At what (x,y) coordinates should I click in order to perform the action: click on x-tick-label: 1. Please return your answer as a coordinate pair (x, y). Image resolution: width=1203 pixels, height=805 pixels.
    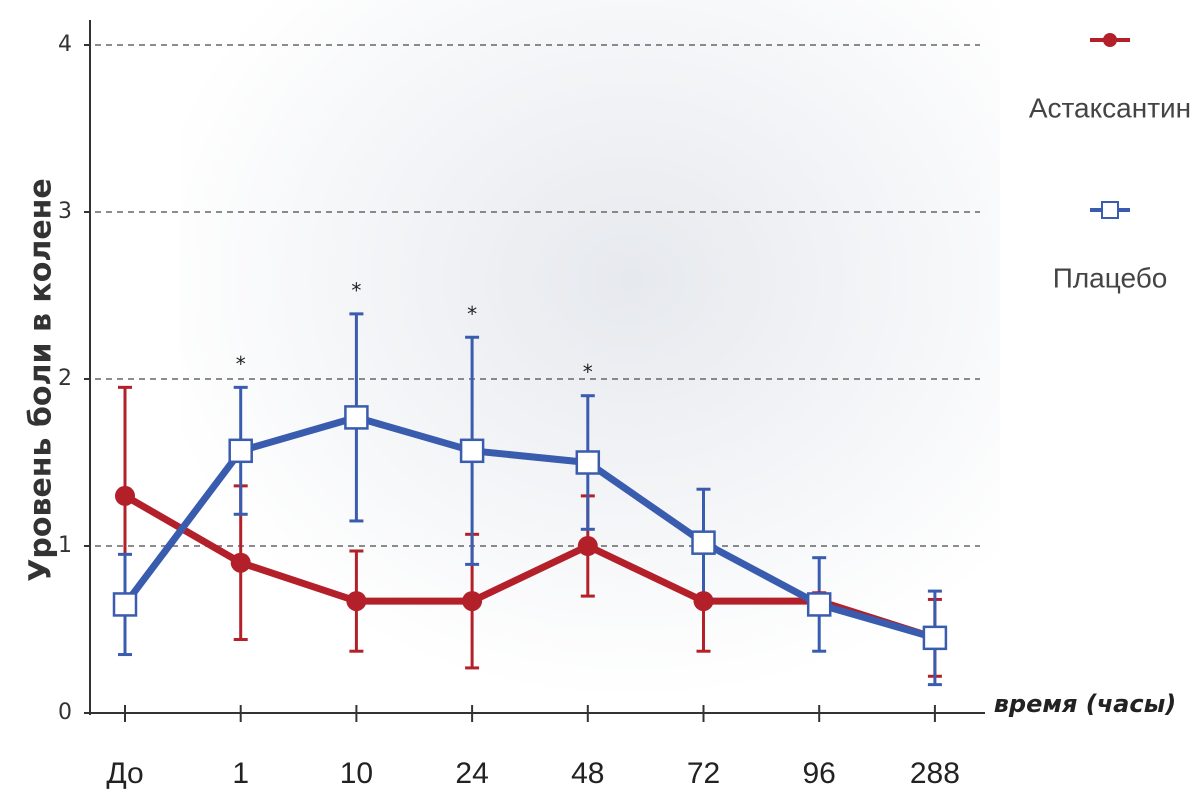
    Looking at the image, I should click on (240, 773).